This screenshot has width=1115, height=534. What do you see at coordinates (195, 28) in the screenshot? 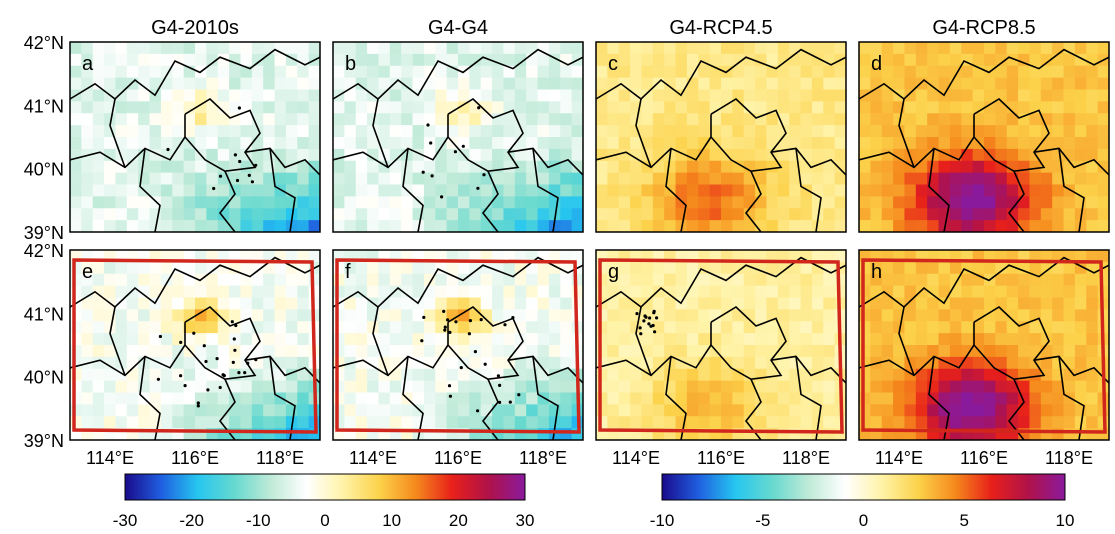
I see `column-title: G4-2010s` at bounding box center [195, 28].